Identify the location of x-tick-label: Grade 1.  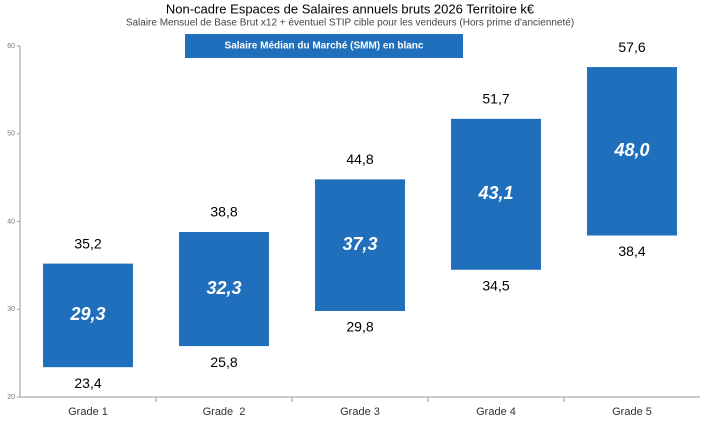
(88, 412).